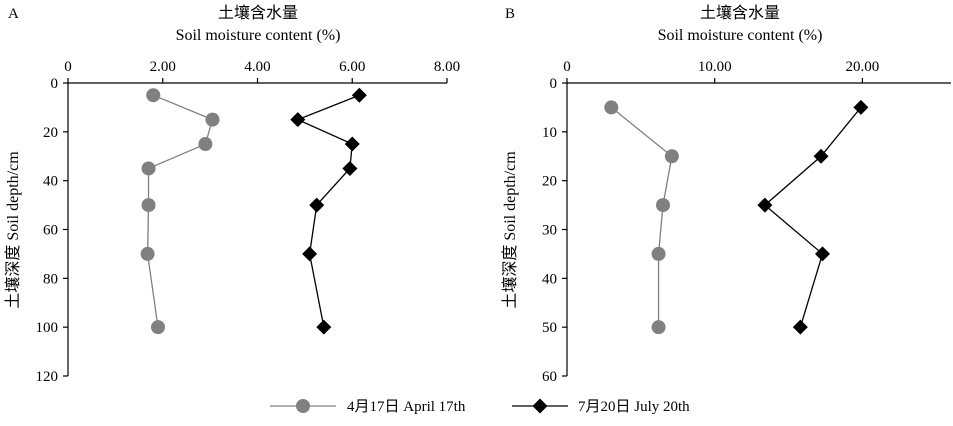  What do you see at coordinates (480, 406) in the screenshot?
I see `legend: 4月17日 April 17th 7月20日 July 20th` at bounding box center [480, 406].